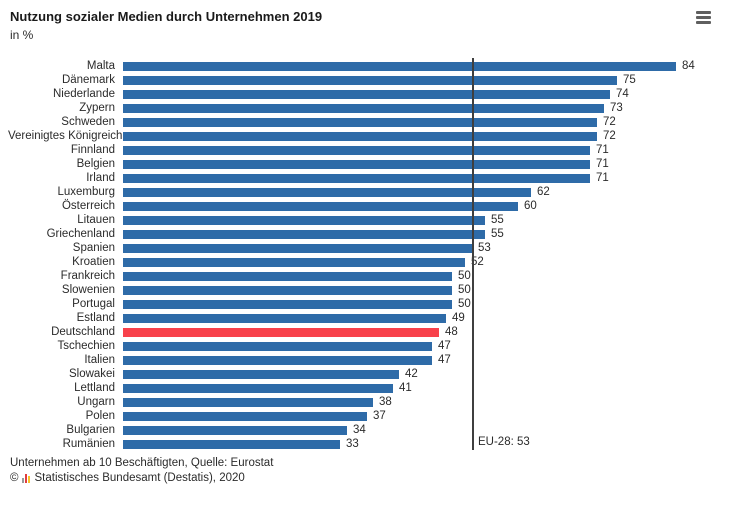 Image resolution: width=738 pixels, height=515 pixels. What do you see at coordinates (351, 374) in the screenshot?
I see `chart-row: Slowakei 42` at bounding box center [351, 374].